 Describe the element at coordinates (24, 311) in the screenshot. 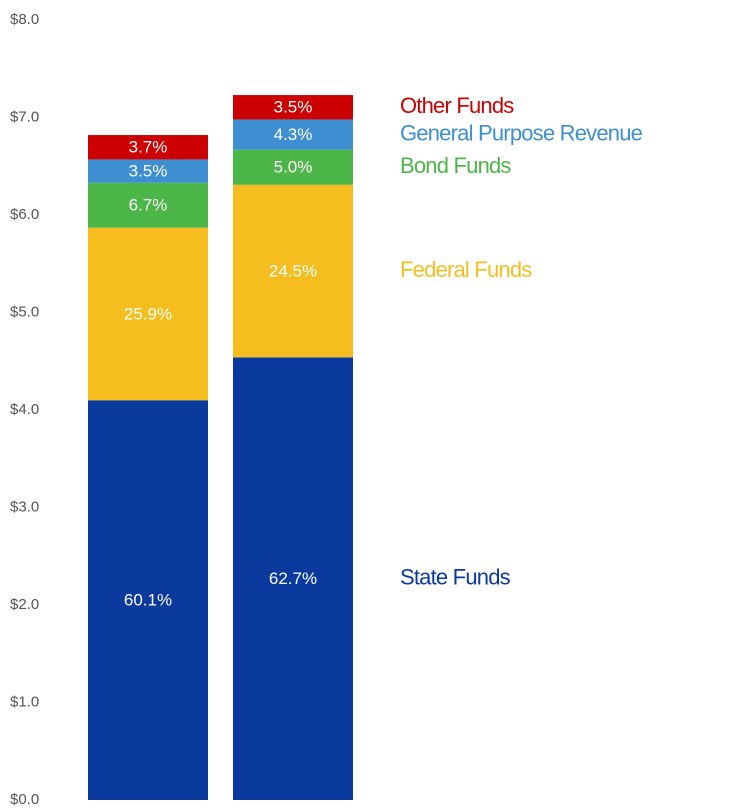

I see `y-tick-label: $5.0` at that location.